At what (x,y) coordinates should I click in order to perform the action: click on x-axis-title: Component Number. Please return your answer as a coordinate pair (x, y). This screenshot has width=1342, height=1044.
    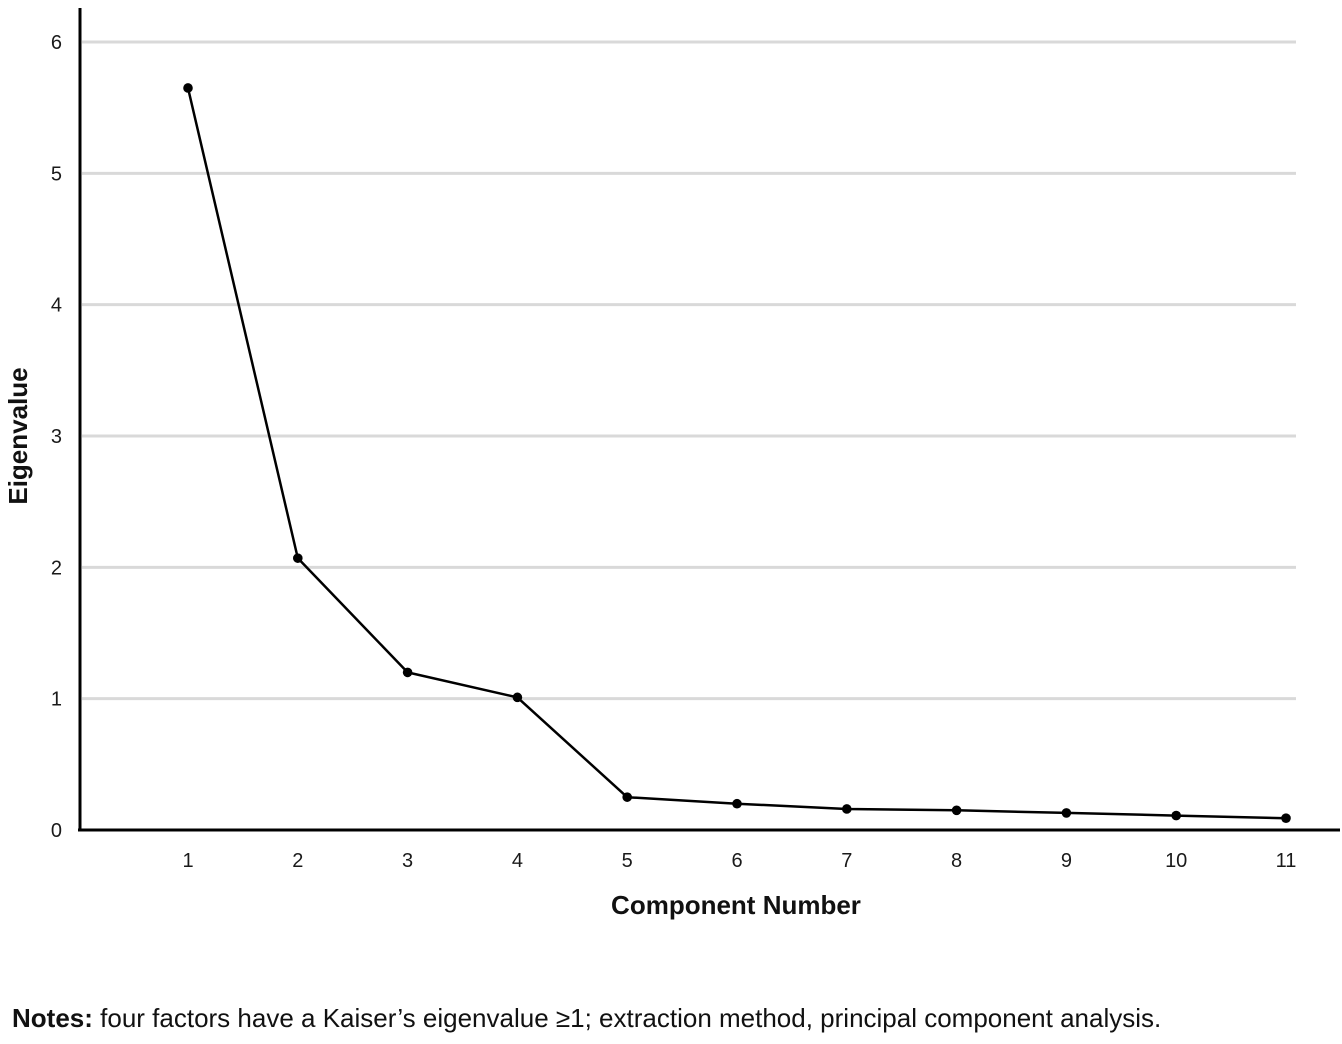
    Looking at the image, I should click on (736, 905).